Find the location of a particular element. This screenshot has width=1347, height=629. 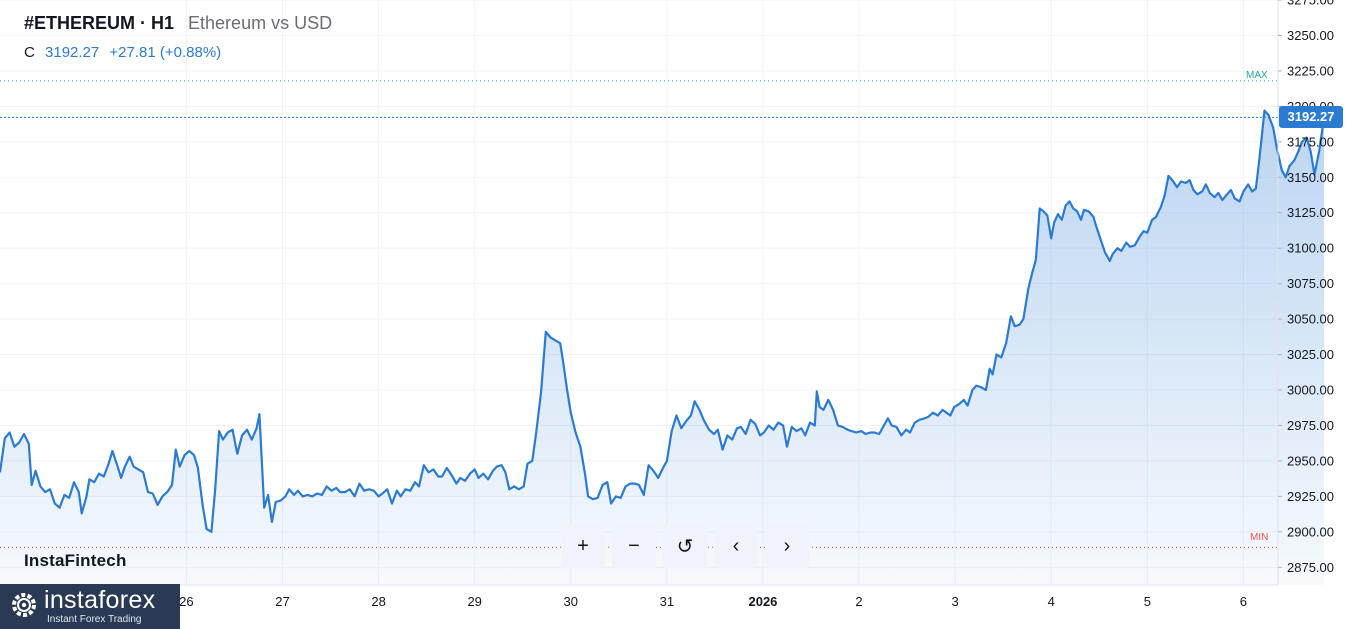

scroll-back-button: ‹ is located at coordinates (736, 546).